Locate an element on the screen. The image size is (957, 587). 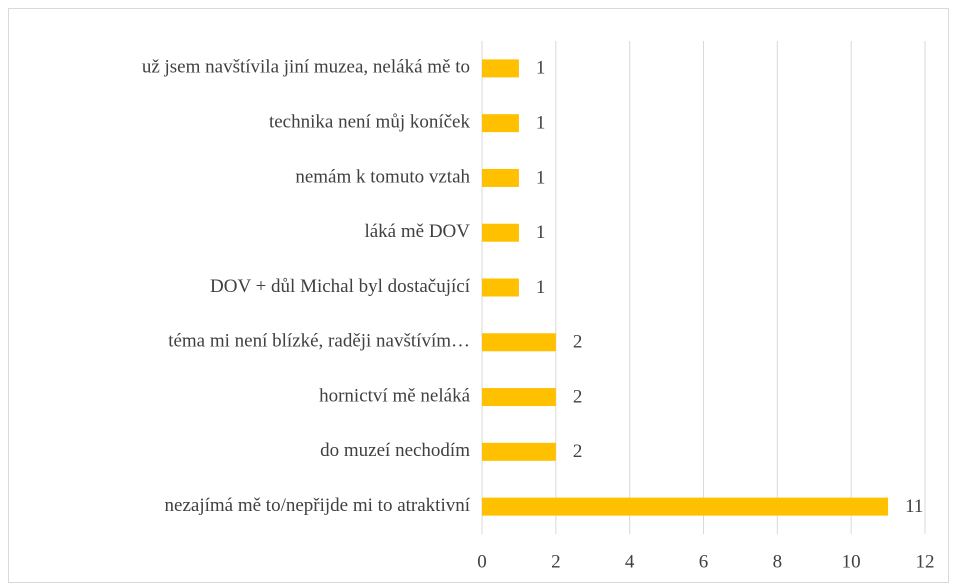
x-tick-label: 10 is located at coordinates (851, 561).